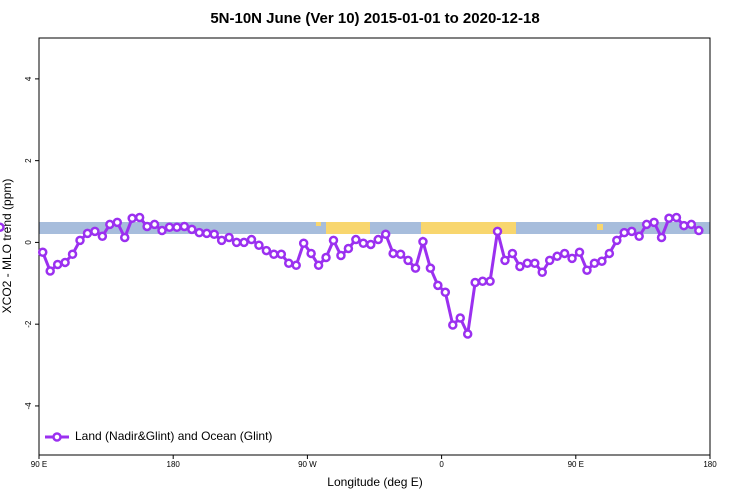 Image resolution: width=750 pixels, height=500 pixels. What do you see at coordinates (57, 437) in the screenshot?
I see `legend-marker` at bounding box center [57, 437].